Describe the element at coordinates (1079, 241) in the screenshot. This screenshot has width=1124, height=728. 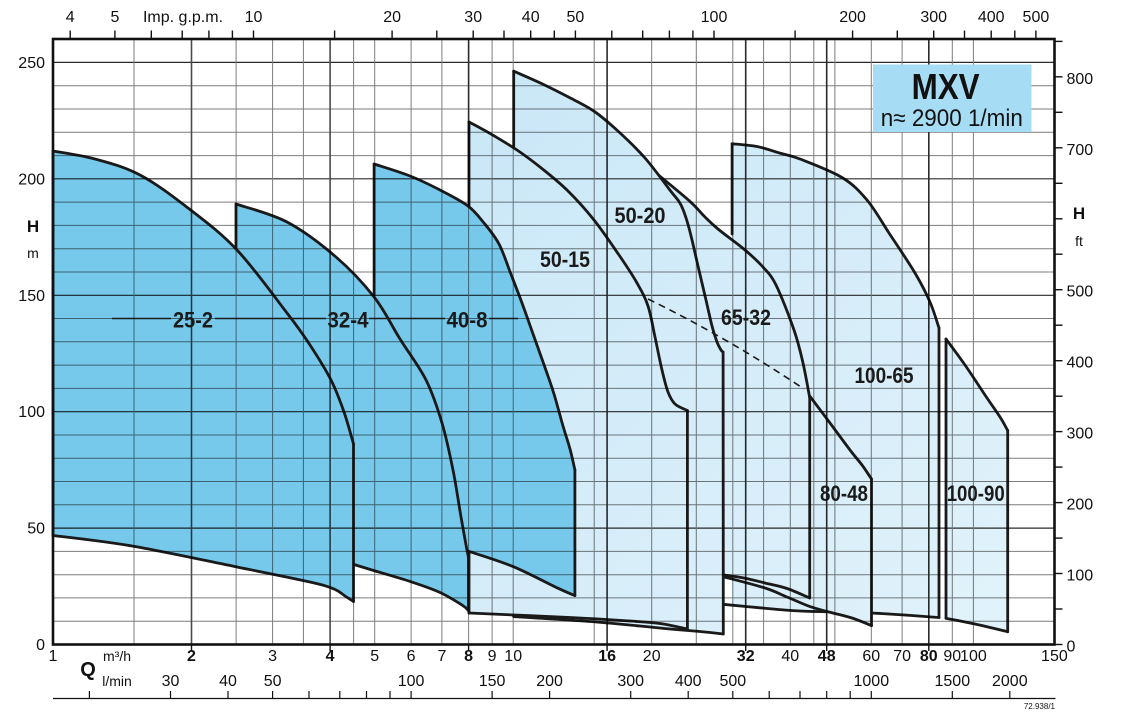
I see `svg-text: ft` at that location.